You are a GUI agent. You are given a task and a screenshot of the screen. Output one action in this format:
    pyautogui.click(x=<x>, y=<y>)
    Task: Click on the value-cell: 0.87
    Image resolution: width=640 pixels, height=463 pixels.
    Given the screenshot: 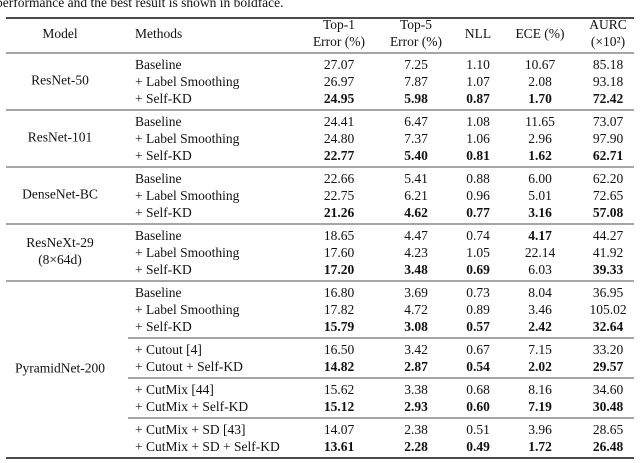 What is the action you would take?
    pyautogui.click(x=478, y=98)
    